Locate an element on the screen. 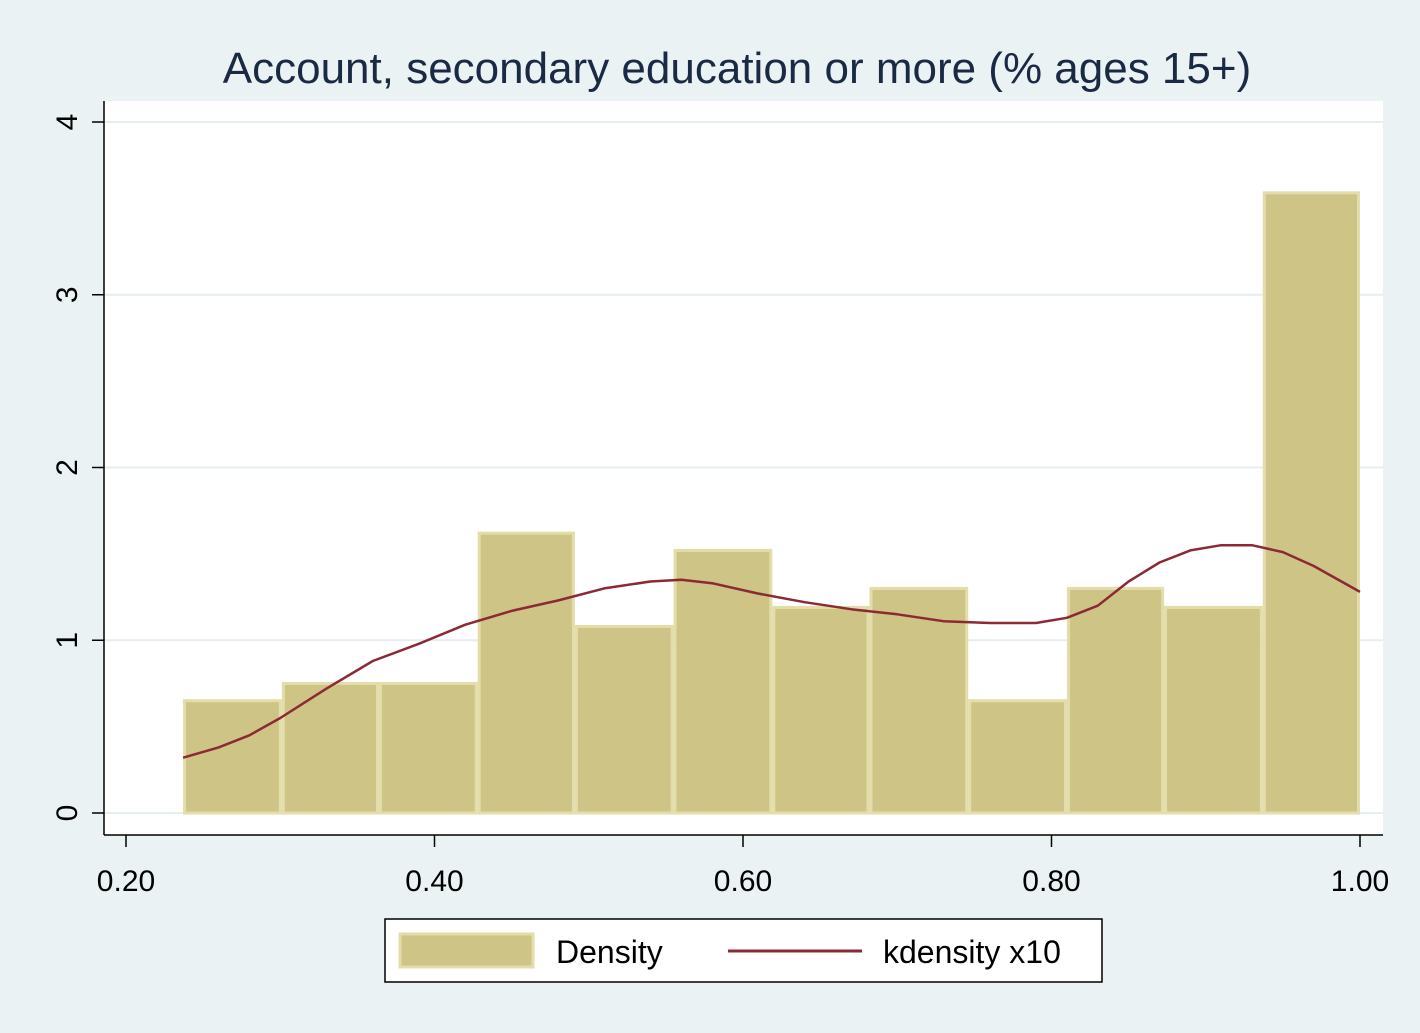 Image resolution: width=1420 pixels, height=1033 pixels. legend-label-density: Density is located at coordinates (609, 952).